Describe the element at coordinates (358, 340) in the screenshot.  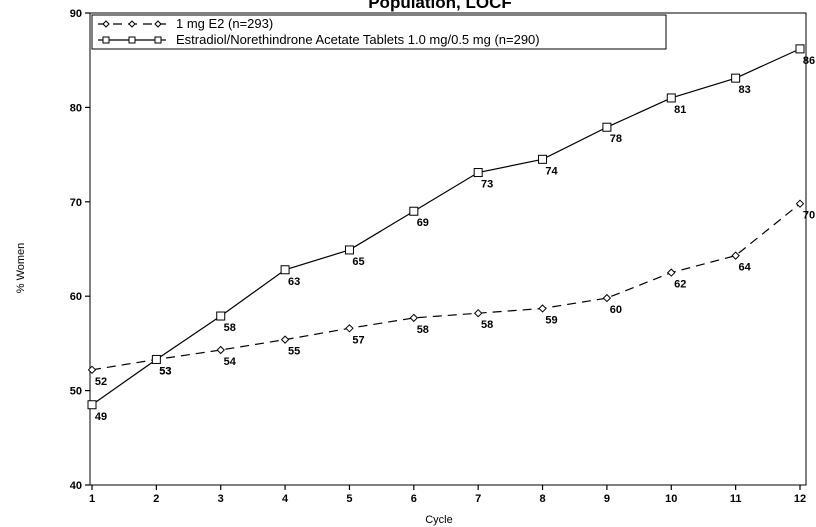
I see `data-label: 57` at that location.